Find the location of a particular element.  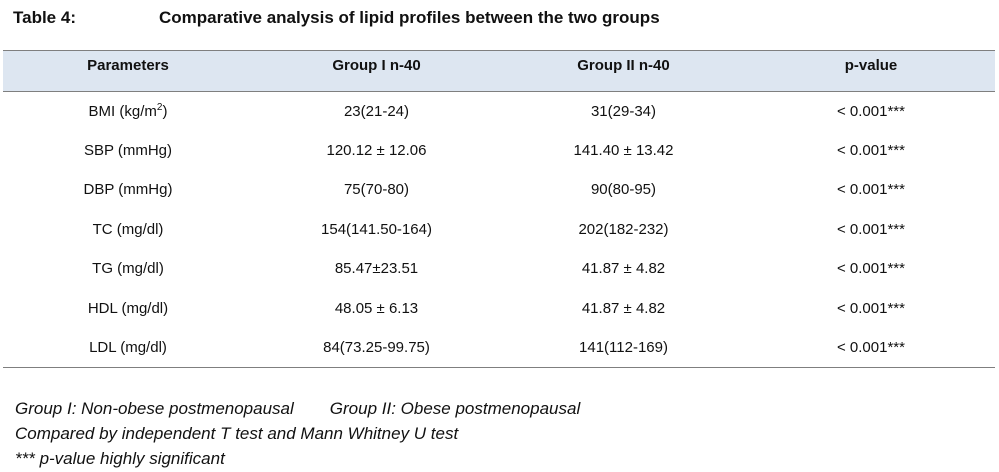

cell-group-2: 90(80-95) is located at coordinates (623, 190).